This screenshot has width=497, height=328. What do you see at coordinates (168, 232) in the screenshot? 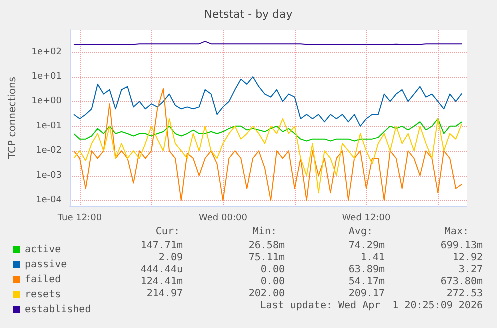
I see `text: Cur:` at bounding box center [168, 232].